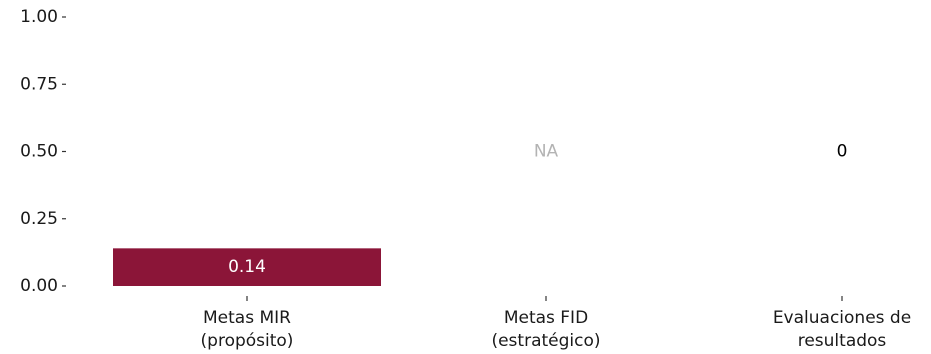  What do you see at coordinates (39, 286) in the screenshot?
I see `y-tick-label: 0.00` at bounding box center [39, 286].